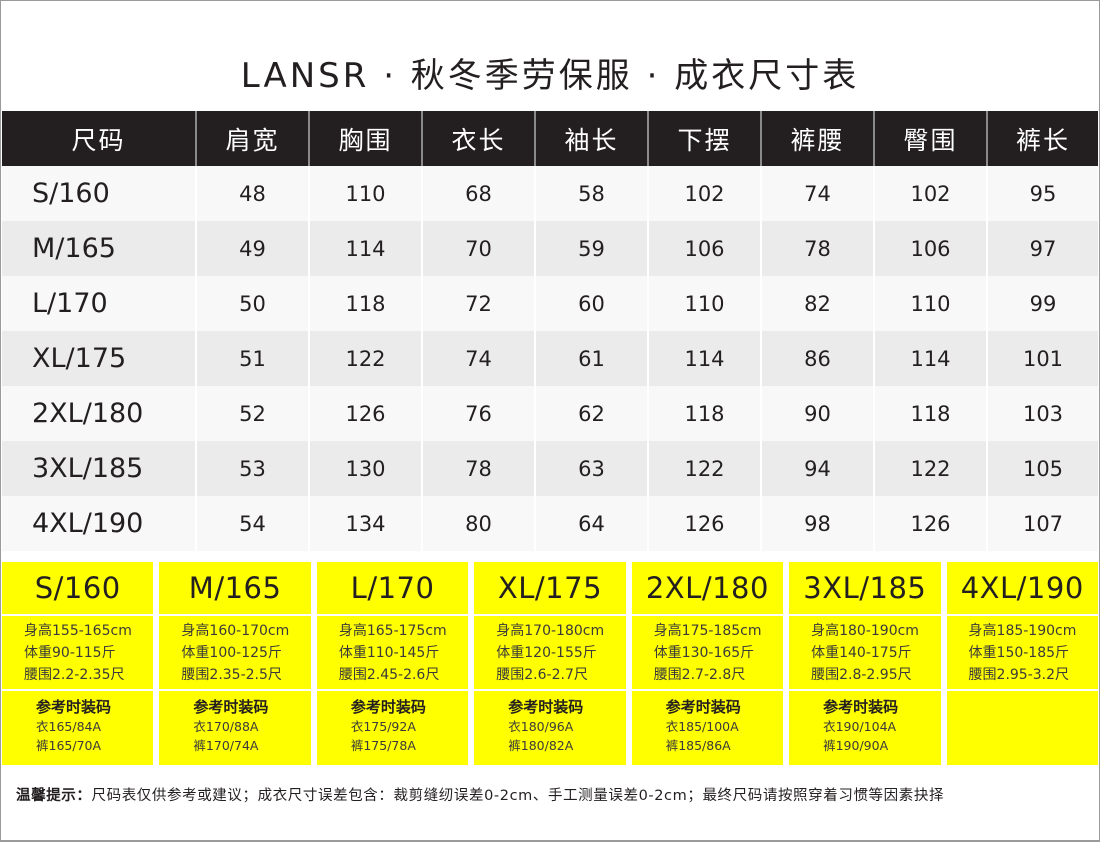 This screenshot has width=1100, height=842. What do you see at coordinates (591, 413) in the screenshot?
I see `cell: 62` at bounding box center [591, 413].